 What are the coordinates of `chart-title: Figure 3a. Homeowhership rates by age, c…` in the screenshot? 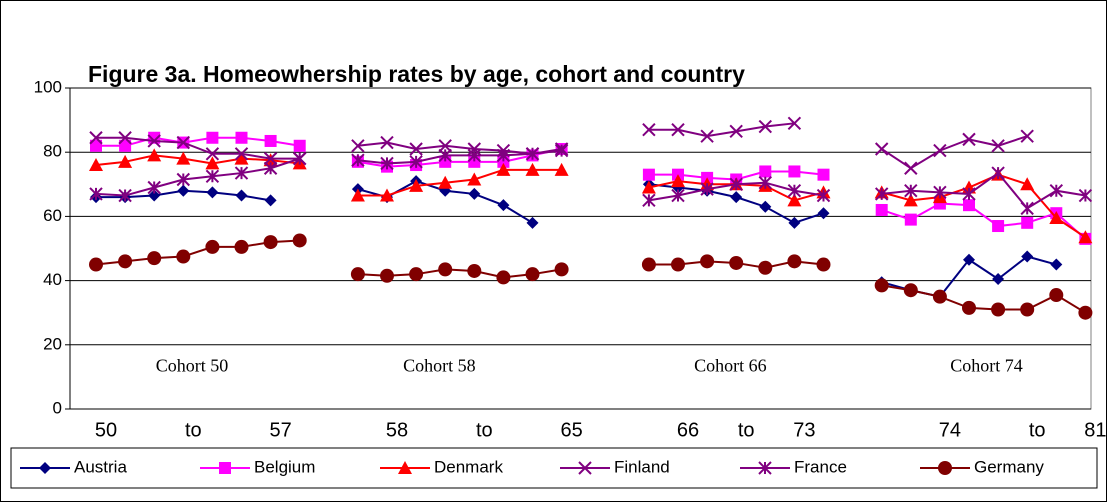 It's located at (416, 74).